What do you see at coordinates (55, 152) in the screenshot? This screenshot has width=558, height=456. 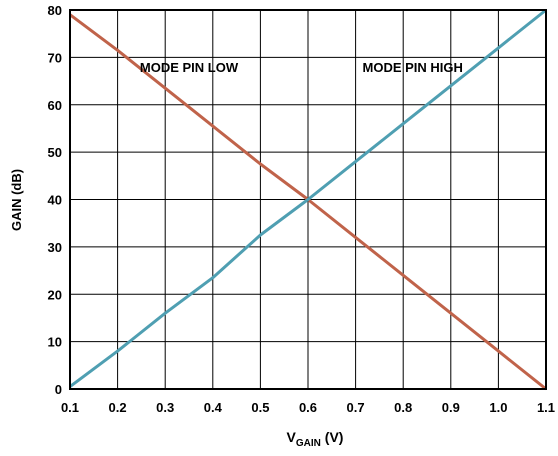 I see `y-tick-label: 50` at bounding box center [55, 152].